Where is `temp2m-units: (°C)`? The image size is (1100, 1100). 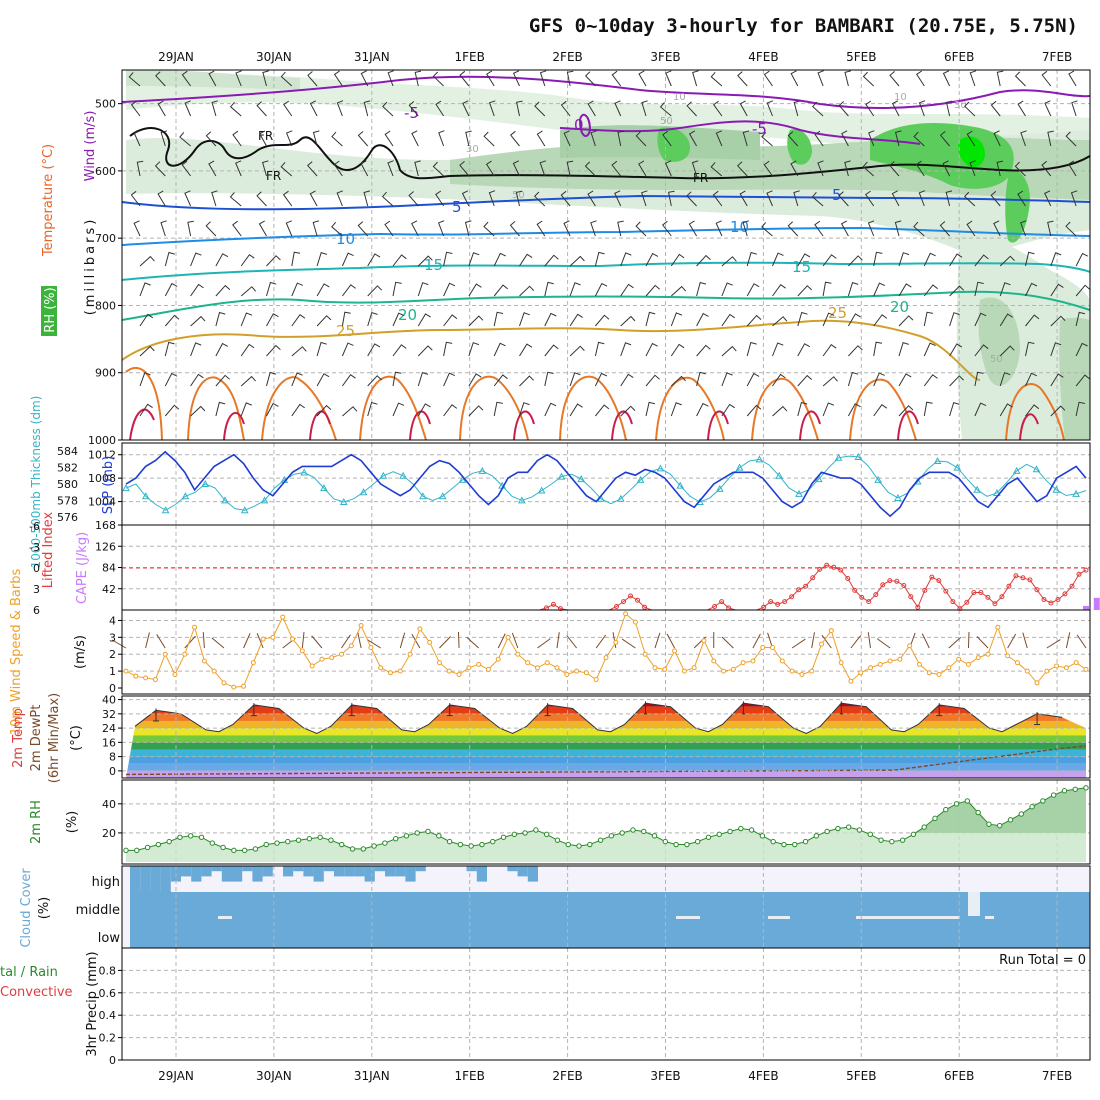
temp2m-units: (°C) is located at coordinates (76, 738).